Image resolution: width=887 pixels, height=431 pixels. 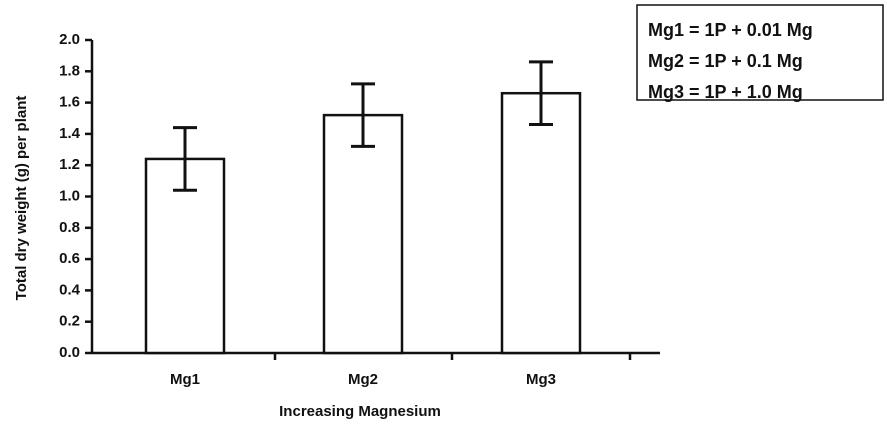 What do you see at coordinates (185, 379) in the screenshot?
I see `x-tick-label: Mg1` at bounding box center [185, 379].